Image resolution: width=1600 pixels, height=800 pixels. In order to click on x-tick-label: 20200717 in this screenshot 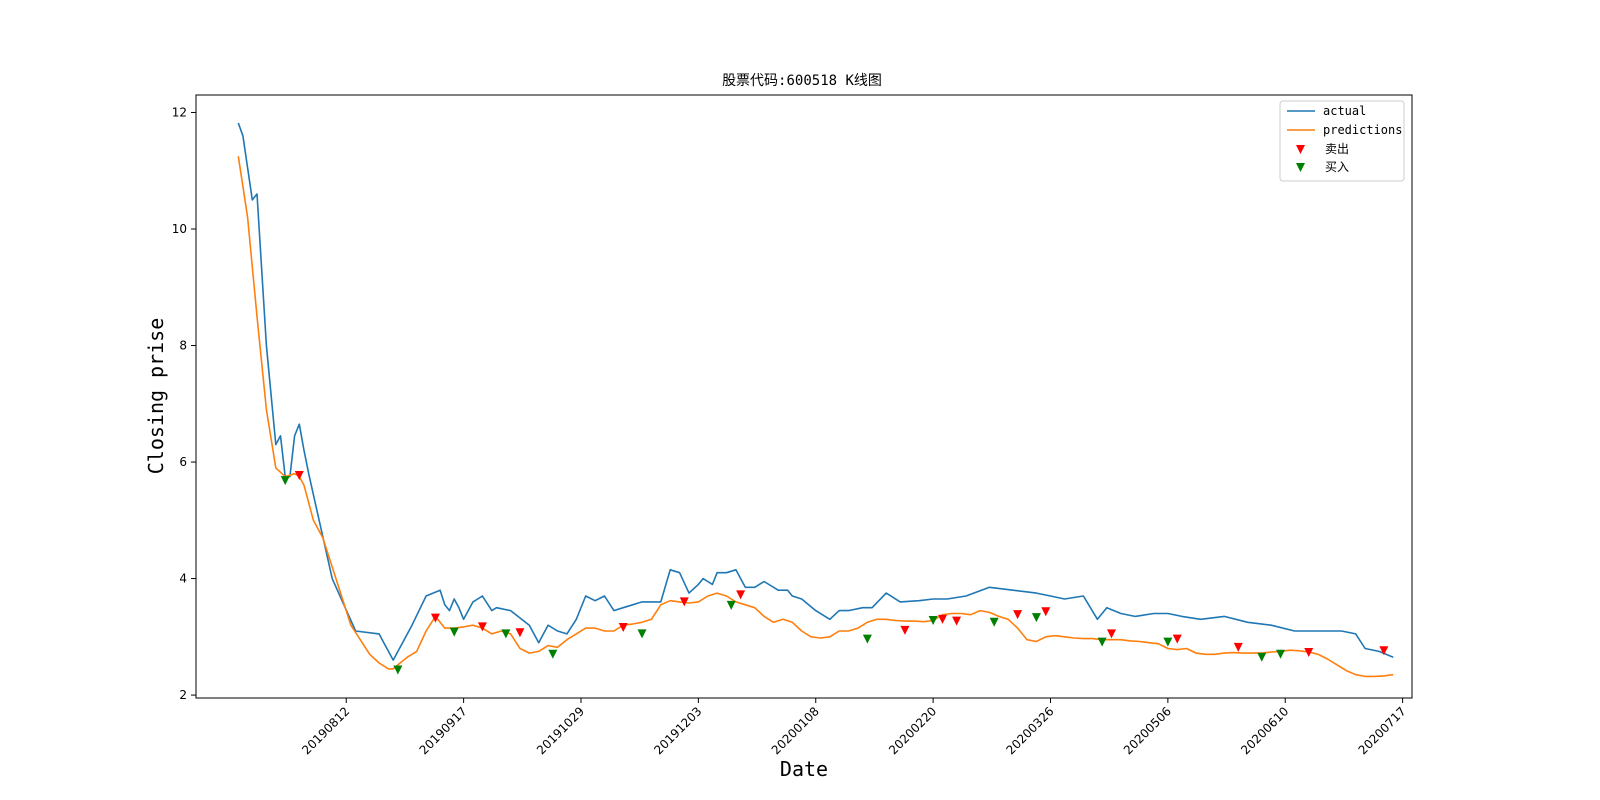, I will do `click(1382, 730)`.